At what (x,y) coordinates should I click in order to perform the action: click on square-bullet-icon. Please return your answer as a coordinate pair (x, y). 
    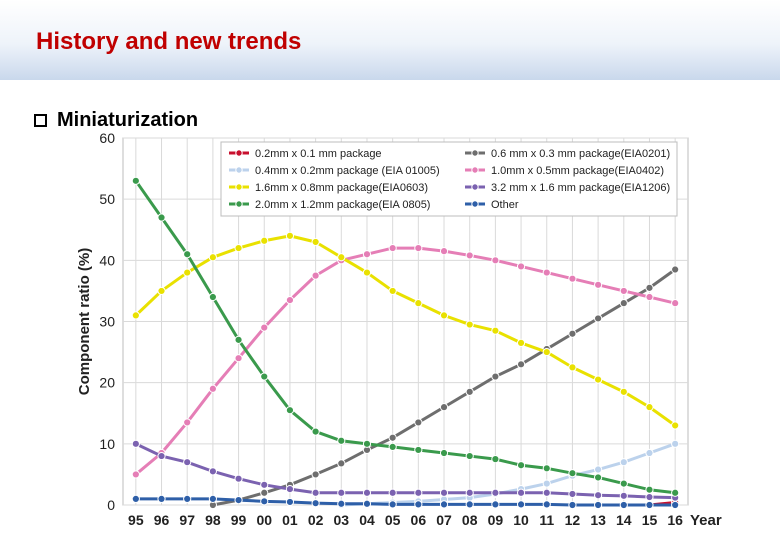
    Looking at the image, I should click on (40, 120).